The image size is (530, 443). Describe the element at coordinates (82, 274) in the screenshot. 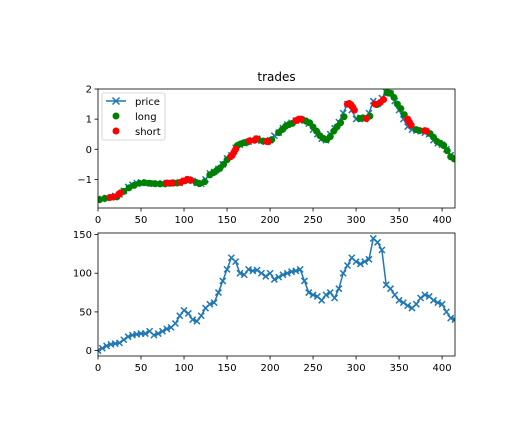

I see `bottom-y-tick-label: 100` at that location.